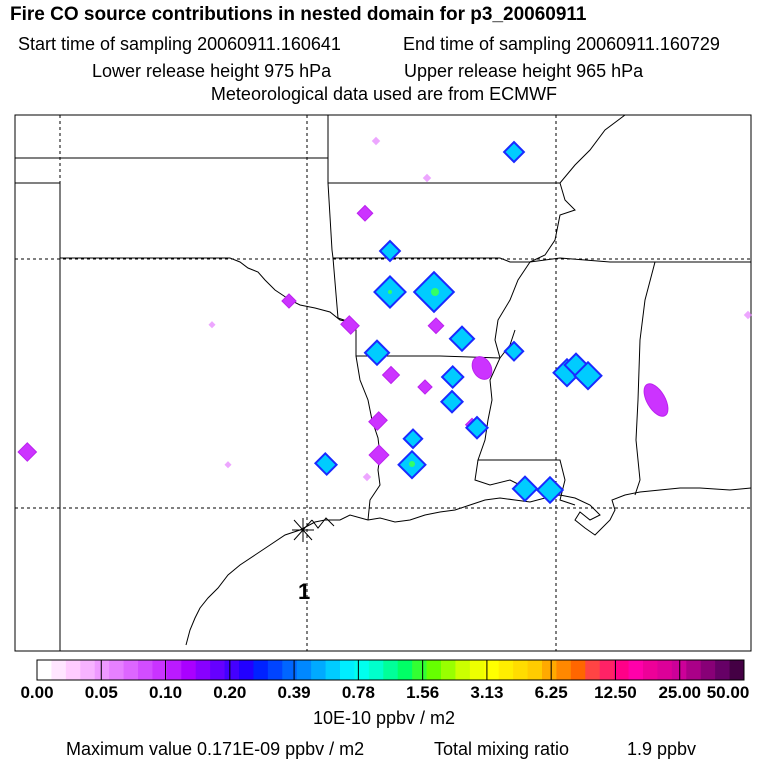 The image size is (768, 768). What do you see at coordinates (165, 692) in the screenshot?
I see `colorbar-tick-label: 0.10` at bounding box center [165, 692].